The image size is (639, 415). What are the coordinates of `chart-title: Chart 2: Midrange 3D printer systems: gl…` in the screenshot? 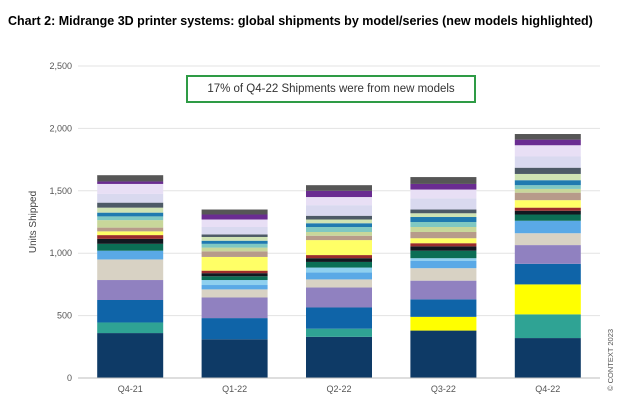 It's located at (300, 21).